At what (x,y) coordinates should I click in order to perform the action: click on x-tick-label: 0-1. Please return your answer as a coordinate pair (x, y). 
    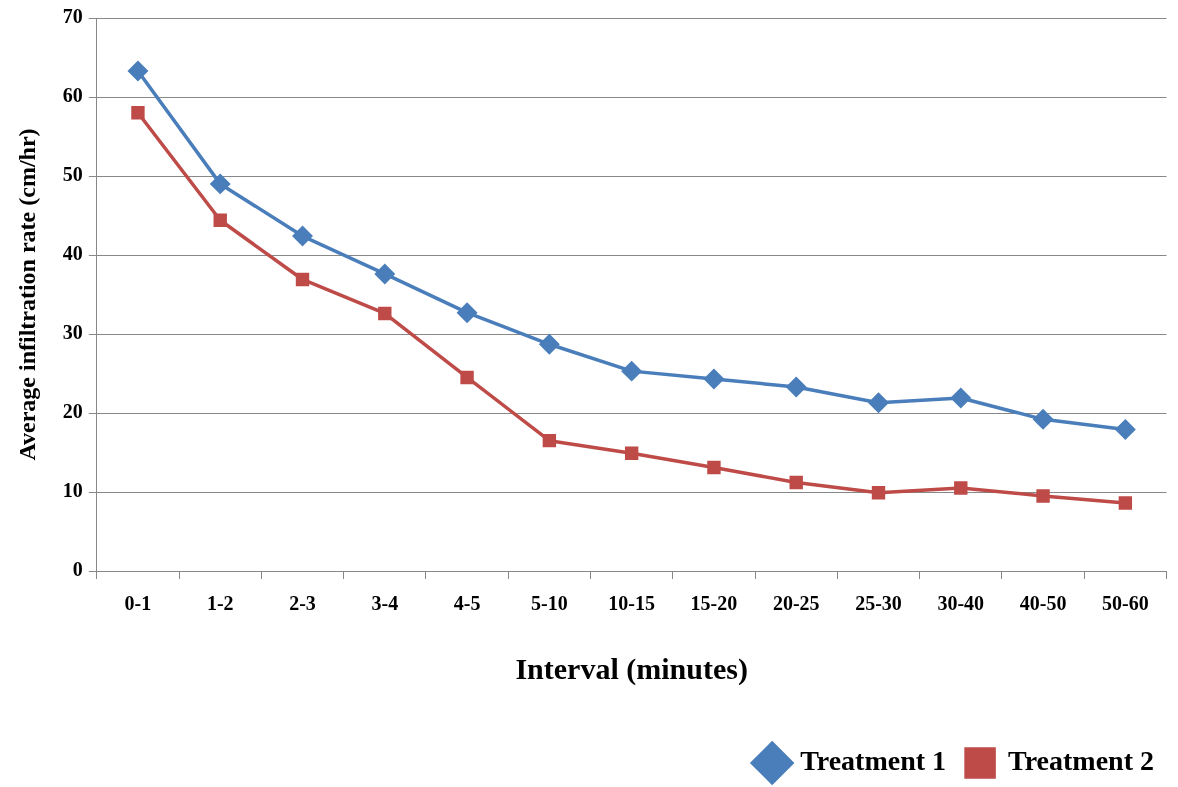
    Looking at the image, I should click on (138, 603).